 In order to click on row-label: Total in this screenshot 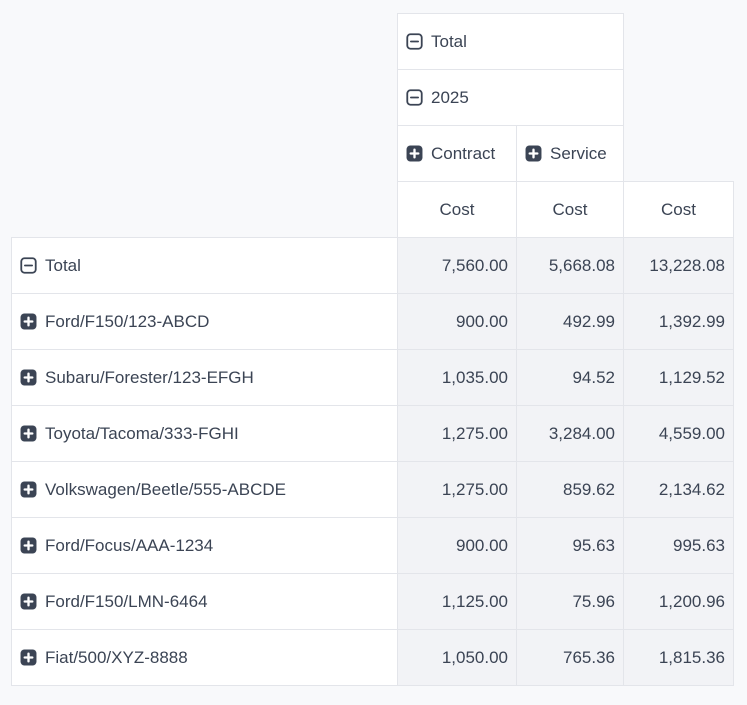, I will do `click(63, 265)`.